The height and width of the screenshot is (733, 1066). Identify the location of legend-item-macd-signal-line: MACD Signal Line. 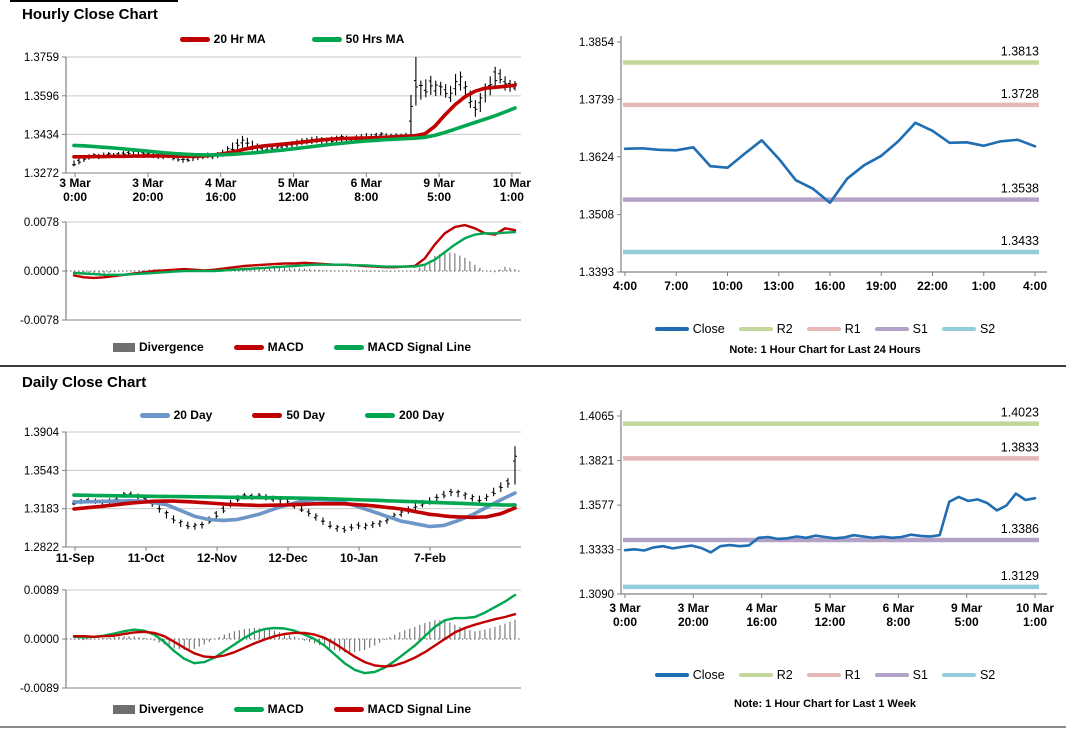
(402, 709).